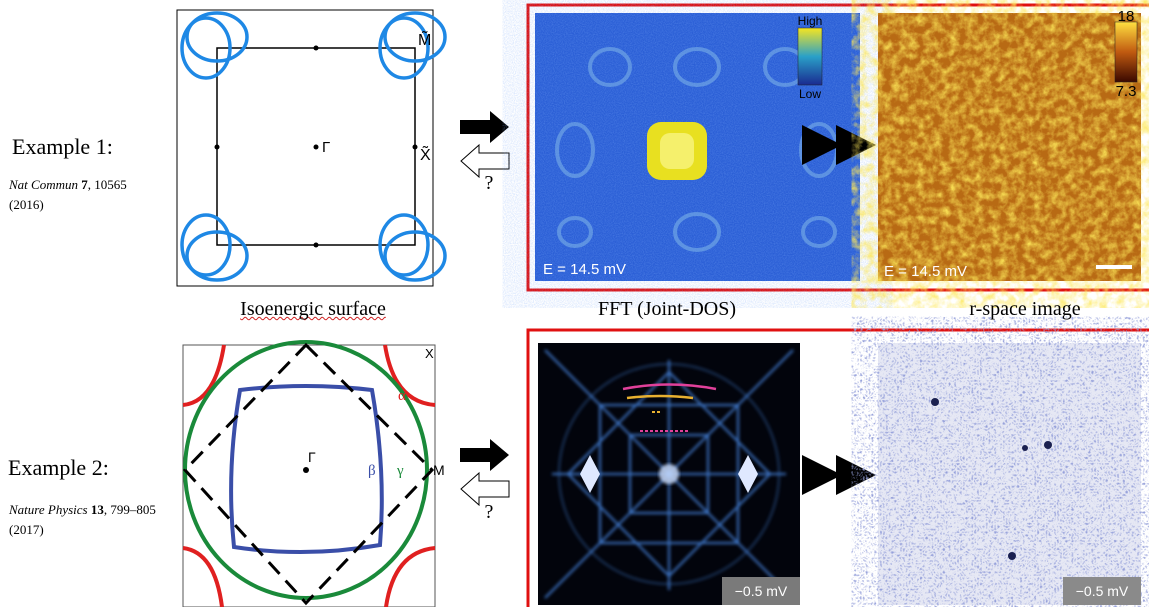  What do you see at coordinates (402, 396) in the screenshot?
I see `band-label: α` at bounding box center [402, 396].